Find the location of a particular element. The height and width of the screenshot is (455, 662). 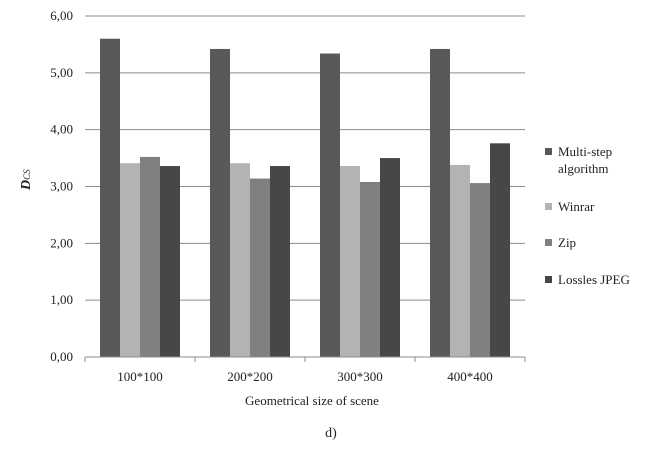

legend-label: Winrar is located at coordinates (576, 206).